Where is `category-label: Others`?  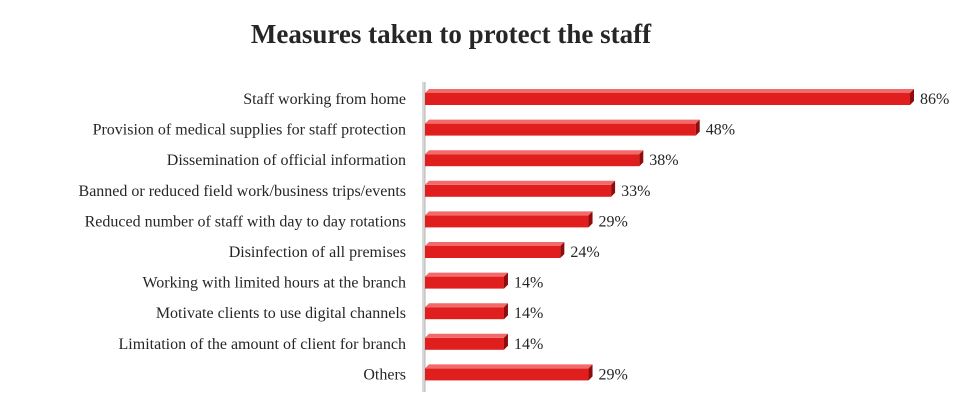
category-label: Others is located at coordinates (384, 374).